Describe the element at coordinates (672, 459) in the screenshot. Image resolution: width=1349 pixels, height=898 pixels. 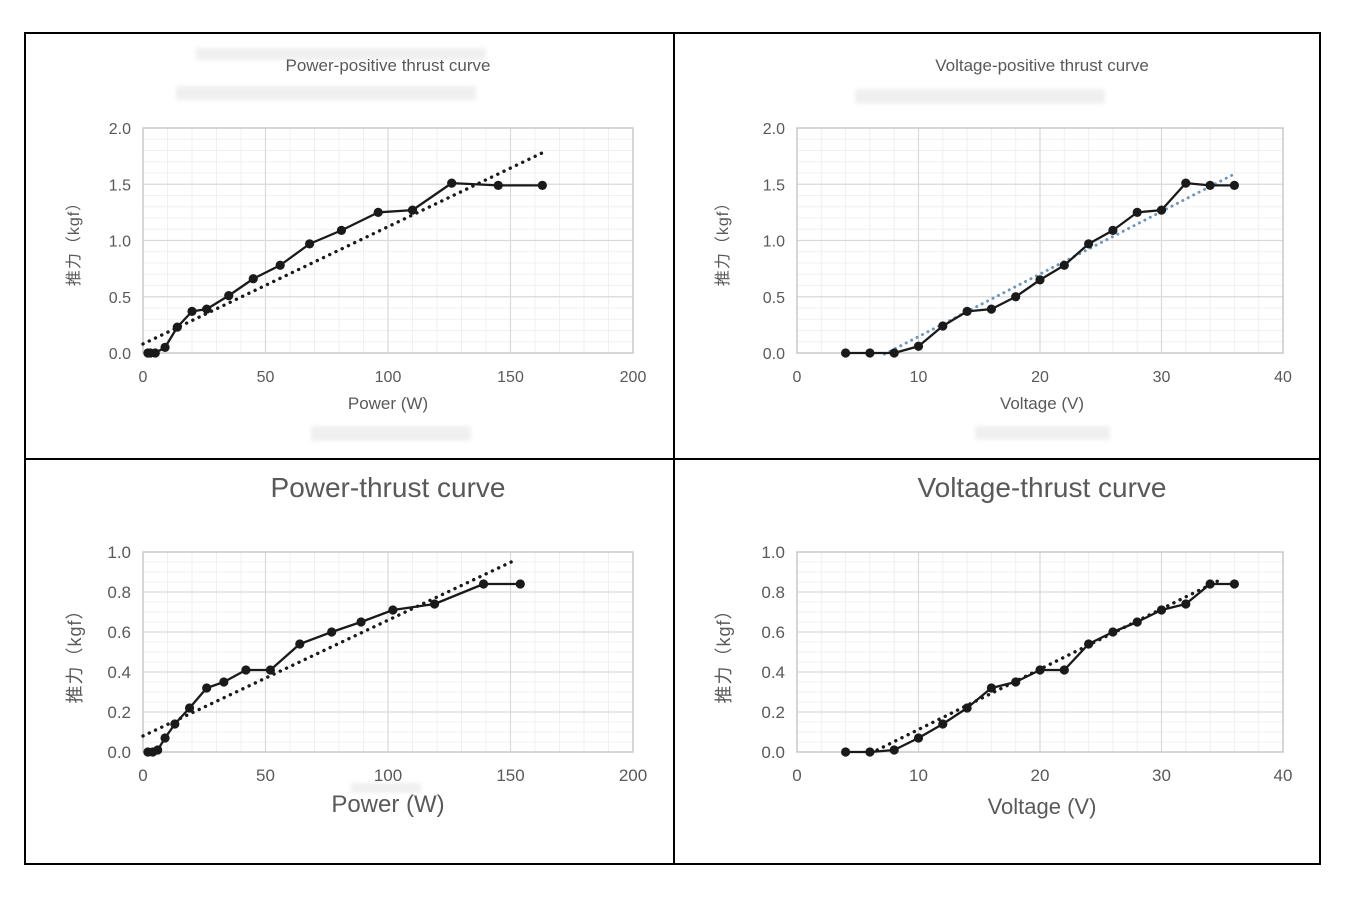
I see `grid-divider-horizontal` at that location.